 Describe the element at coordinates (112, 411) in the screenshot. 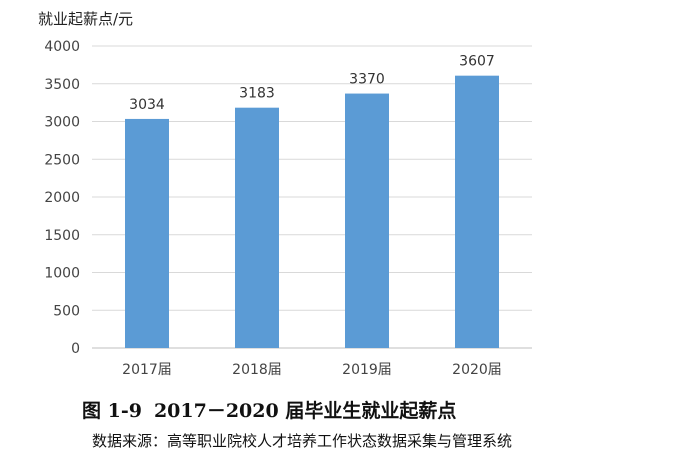

I see `figure-number: 图 1-9` at that location.